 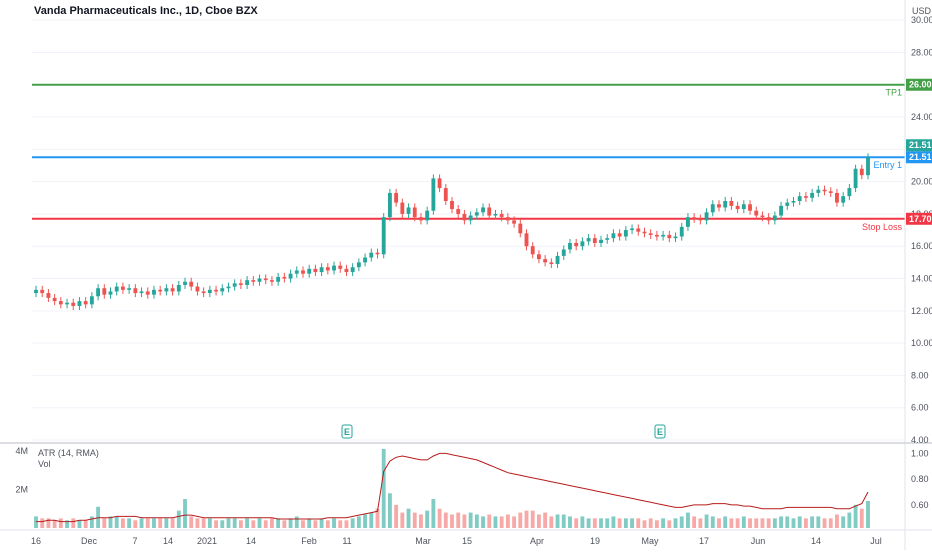 What do you see at coordinates (920, 440) in the screenshot?
I see `price-tick-label: 4.00` at bounding box center [920, 440].